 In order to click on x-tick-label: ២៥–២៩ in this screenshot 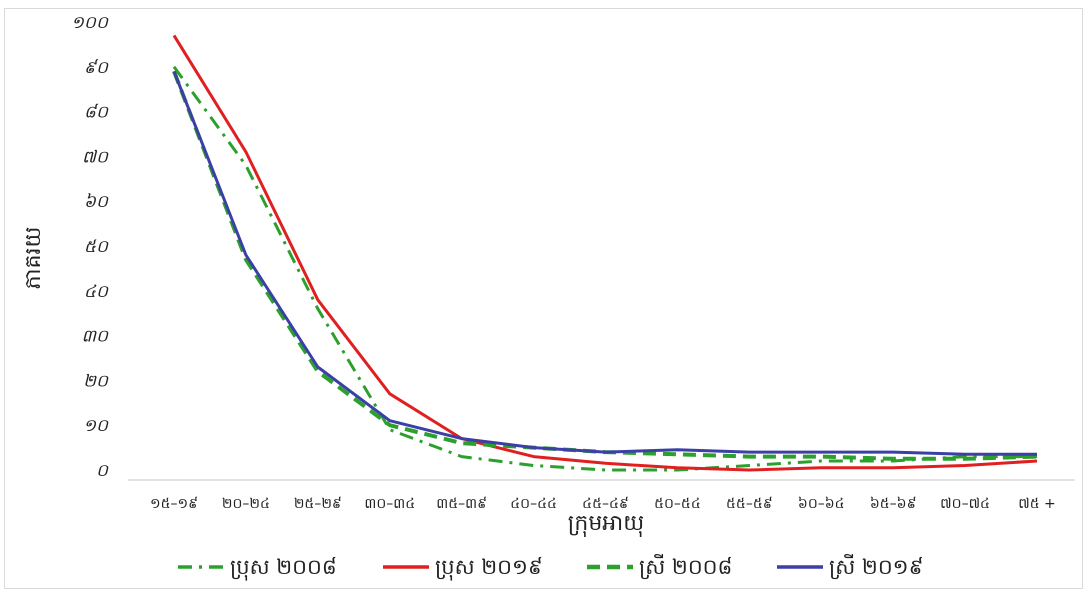, I will do `click(318, 504)`.